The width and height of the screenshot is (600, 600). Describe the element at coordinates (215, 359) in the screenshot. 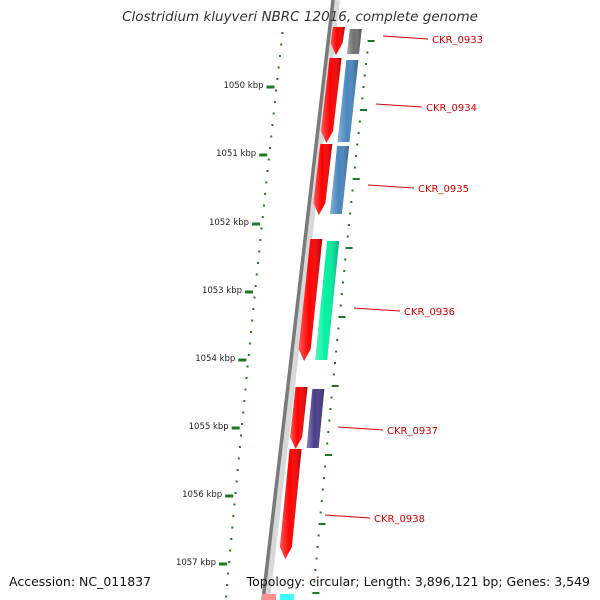

I see `kbp-label: 1054 kbp` at that location.